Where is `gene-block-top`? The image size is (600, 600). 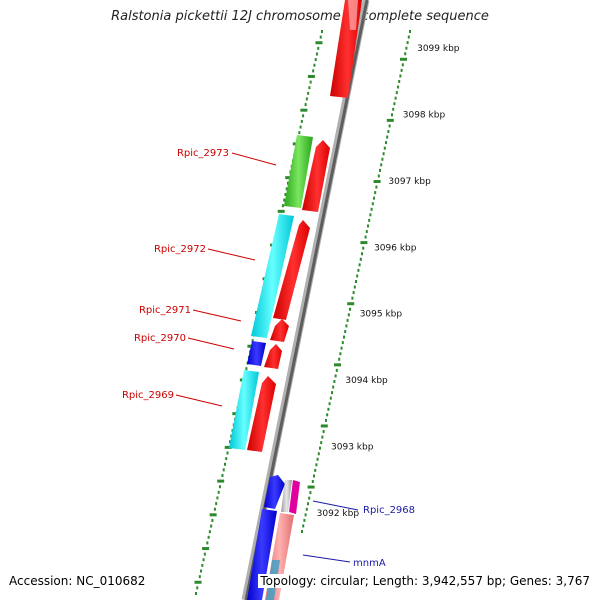
gene-block-top is located at coordinates (346, 49).